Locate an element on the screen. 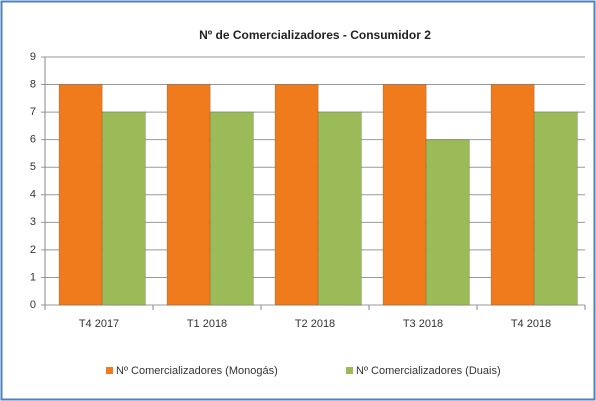 The height and width of the screenshot is (401, 596). y-tick-label: 8 is located at coordinates (33, 84).